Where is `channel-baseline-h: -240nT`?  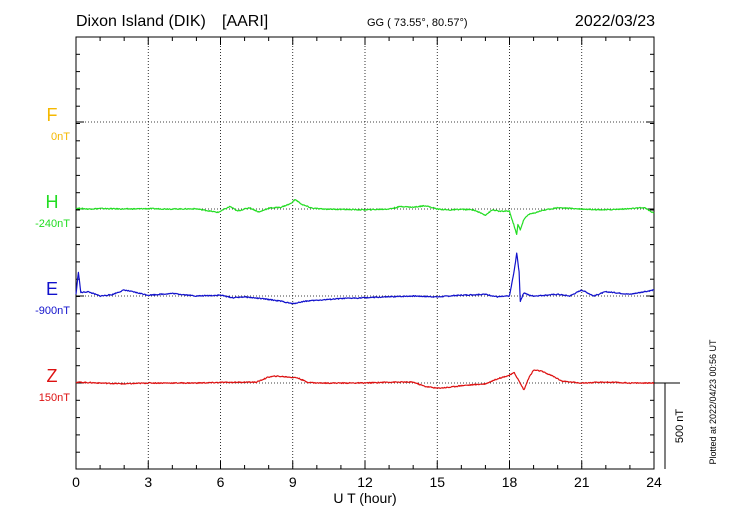 channel-baseline-h: -240nT is located at coordinates (52, 224).